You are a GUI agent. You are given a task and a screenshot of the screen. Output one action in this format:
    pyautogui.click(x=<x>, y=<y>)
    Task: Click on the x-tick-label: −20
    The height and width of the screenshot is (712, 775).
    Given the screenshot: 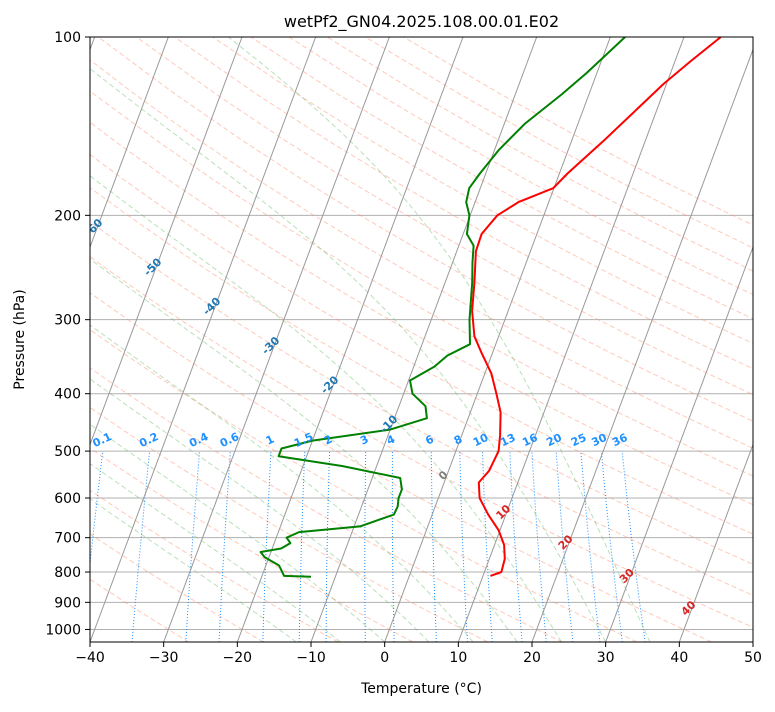 What is the action you would take?
    pyautogui.click(x=238, y=658)
    